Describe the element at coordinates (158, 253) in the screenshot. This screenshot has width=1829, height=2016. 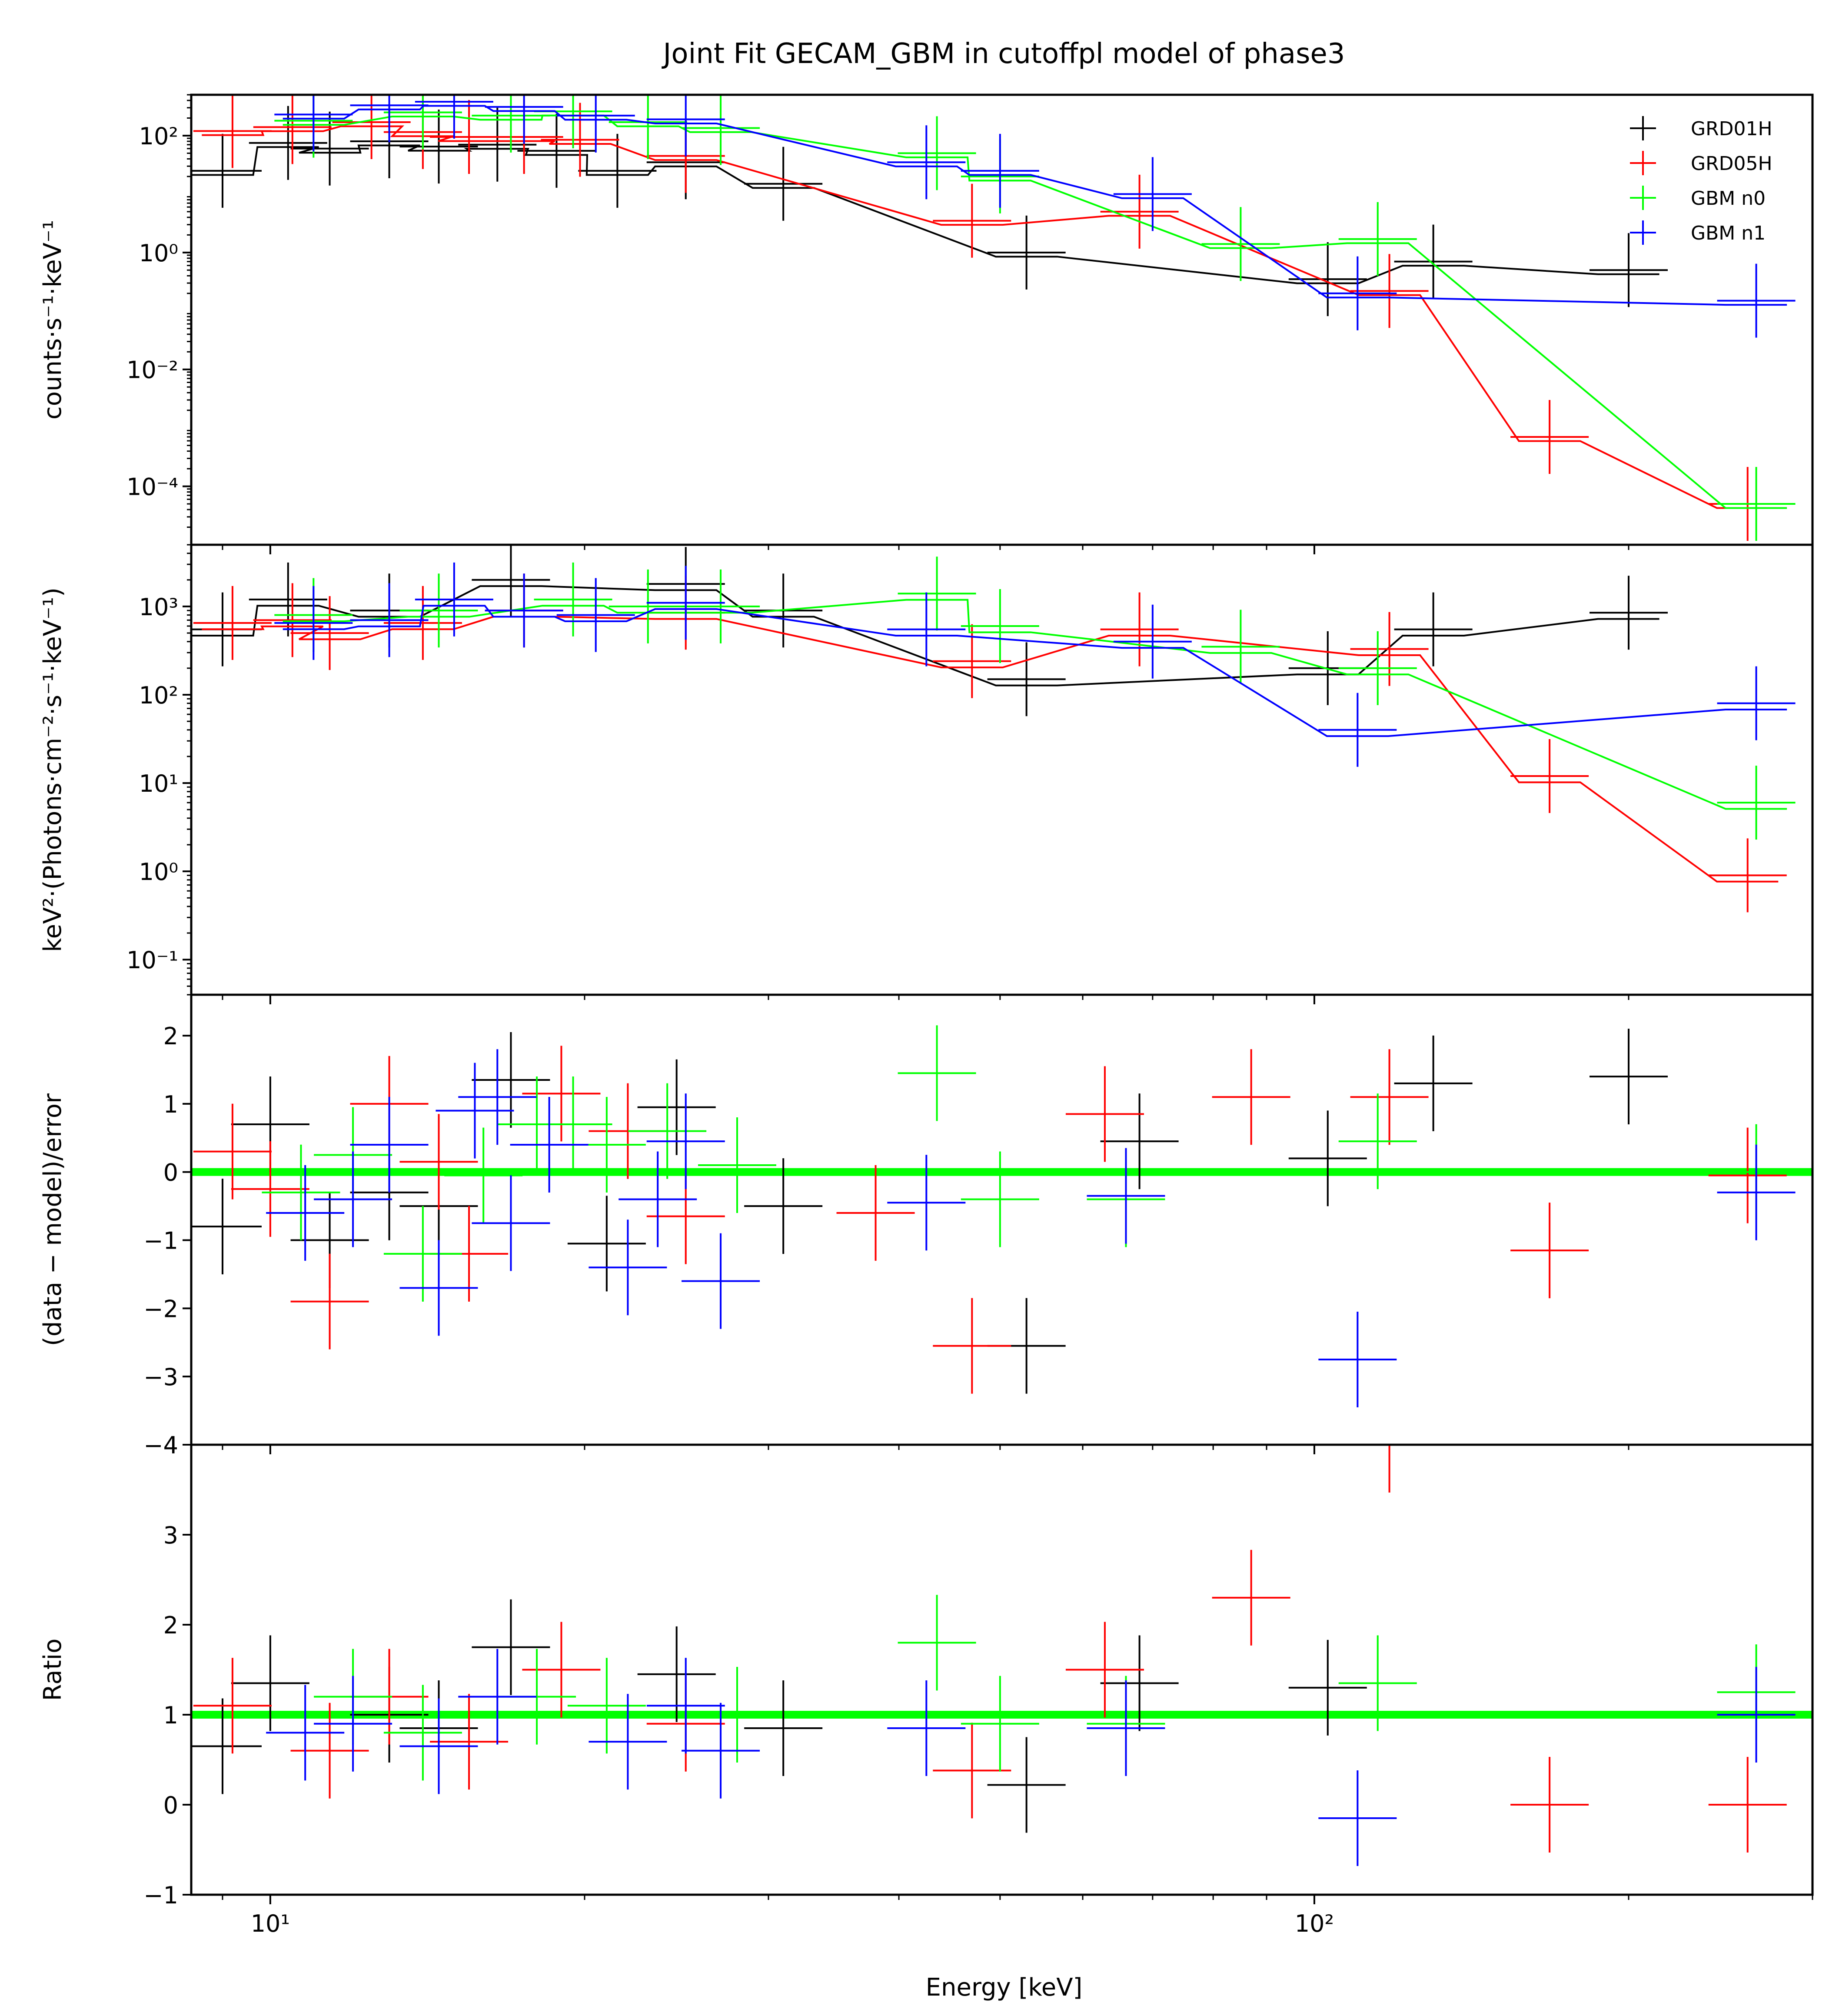
I see `y-tick-label-counts: 10⁰` at that location.